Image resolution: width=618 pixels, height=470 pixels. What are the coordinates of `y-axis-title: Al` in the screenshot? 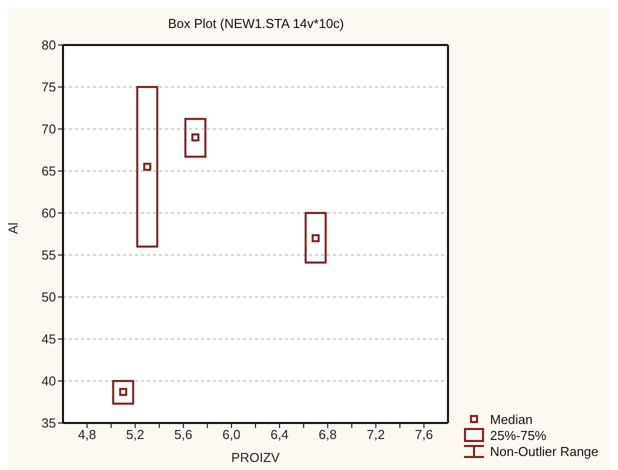 It's located at (13, 228).